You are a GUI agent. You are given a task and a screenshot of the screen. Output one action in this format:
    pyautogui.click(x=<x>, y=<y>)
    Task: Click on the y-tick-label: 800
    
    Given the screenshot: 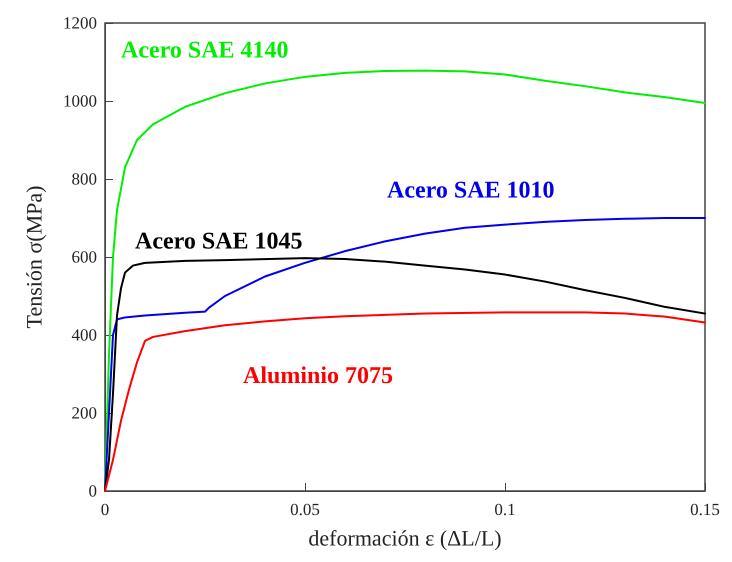 What is the action you would take?
    pyautogui.click(x=84, y=179)
    